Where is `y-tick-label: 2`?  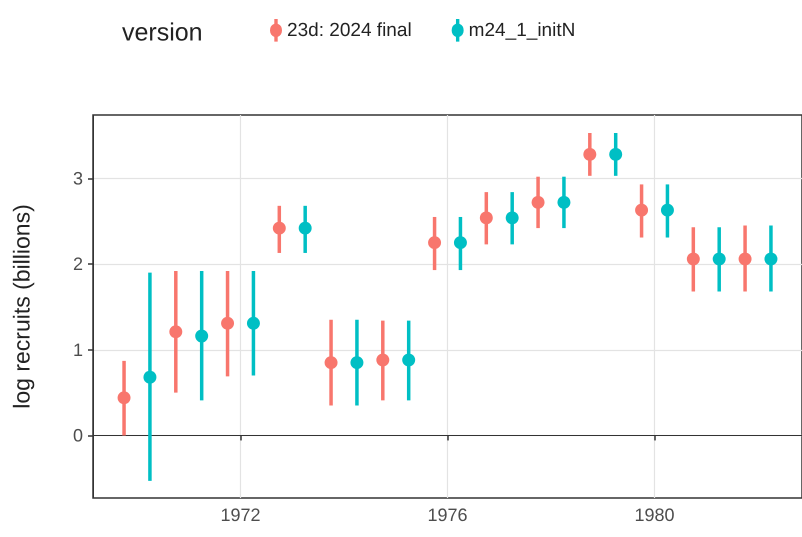
y-tick-label: 2 is located at coordinates (77, 264).